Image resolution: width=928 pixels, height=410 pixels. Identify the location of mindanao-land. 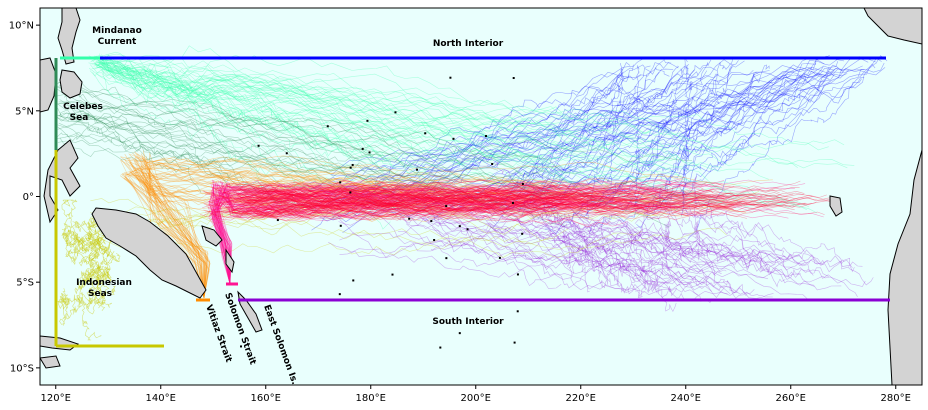
(71, 84).